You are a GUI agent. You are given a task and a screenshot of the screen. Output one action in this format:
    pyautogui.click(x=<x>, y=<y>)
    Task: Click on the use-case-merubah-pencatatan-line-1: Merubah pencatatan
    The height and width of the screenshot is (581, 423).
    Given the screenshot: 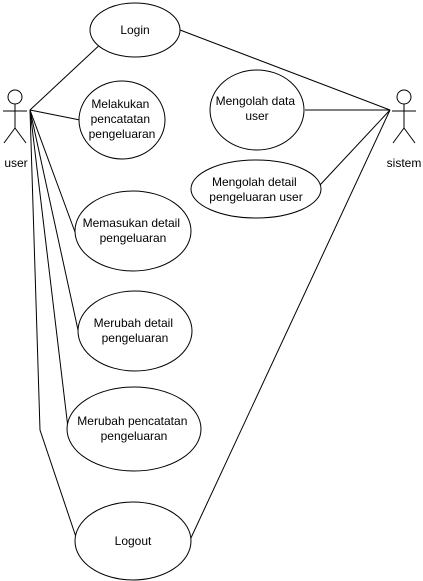 What is the action you would take?
    pyautogui.click(x=132, y=421)
    